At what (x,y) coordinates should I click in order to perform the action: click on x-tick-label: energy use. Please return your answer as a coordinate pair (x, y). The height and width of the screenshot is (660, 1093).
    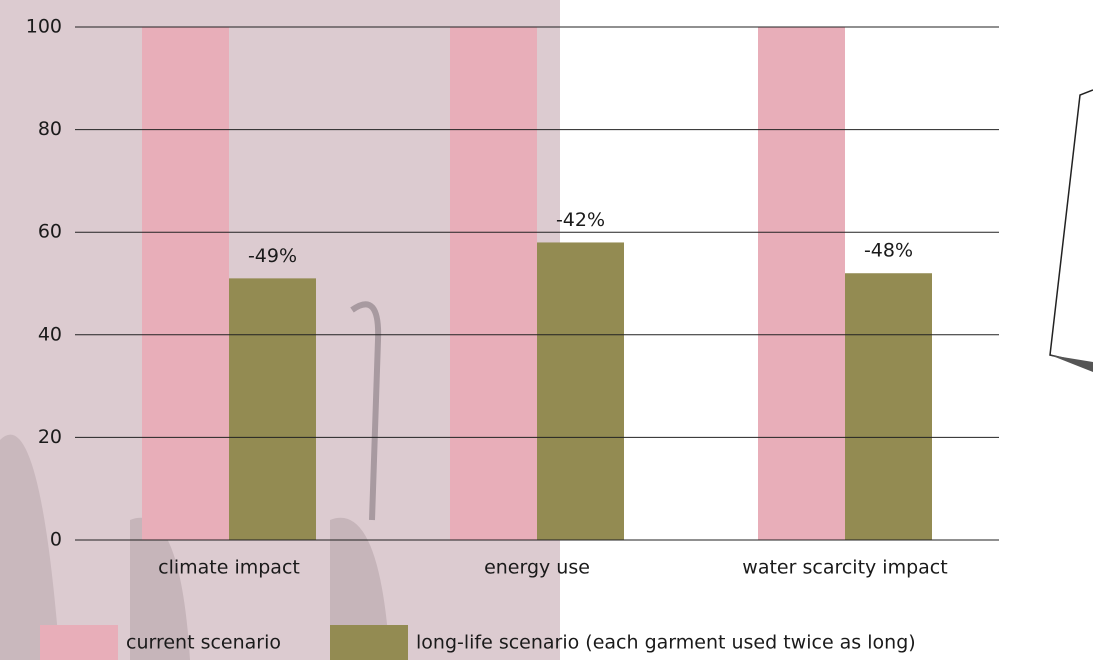
    Looking at the image, I should click on (537, 568).